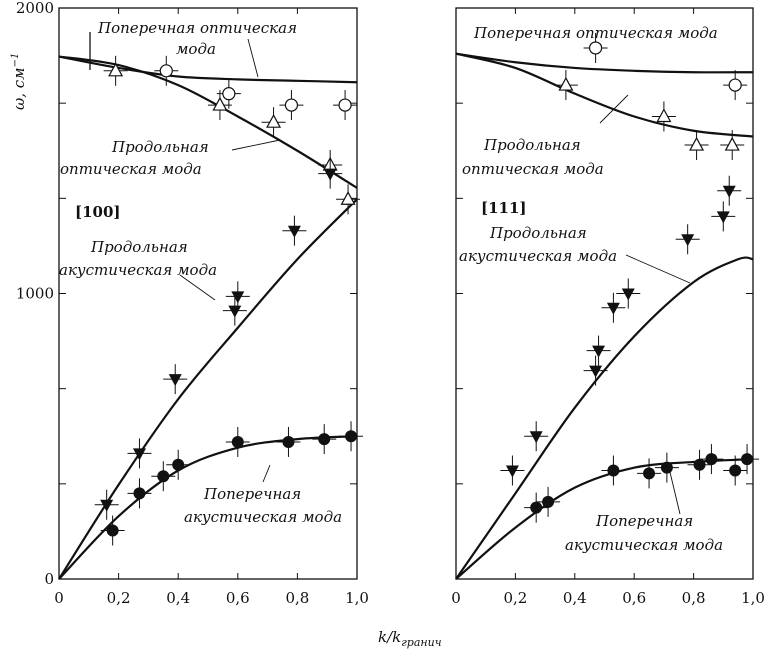 The image size is (766, 653). What do you see at coordinates (15, 60) in the screenshot?
I see `y-axis-label-exp: −1` at bounding box center [15, 60].